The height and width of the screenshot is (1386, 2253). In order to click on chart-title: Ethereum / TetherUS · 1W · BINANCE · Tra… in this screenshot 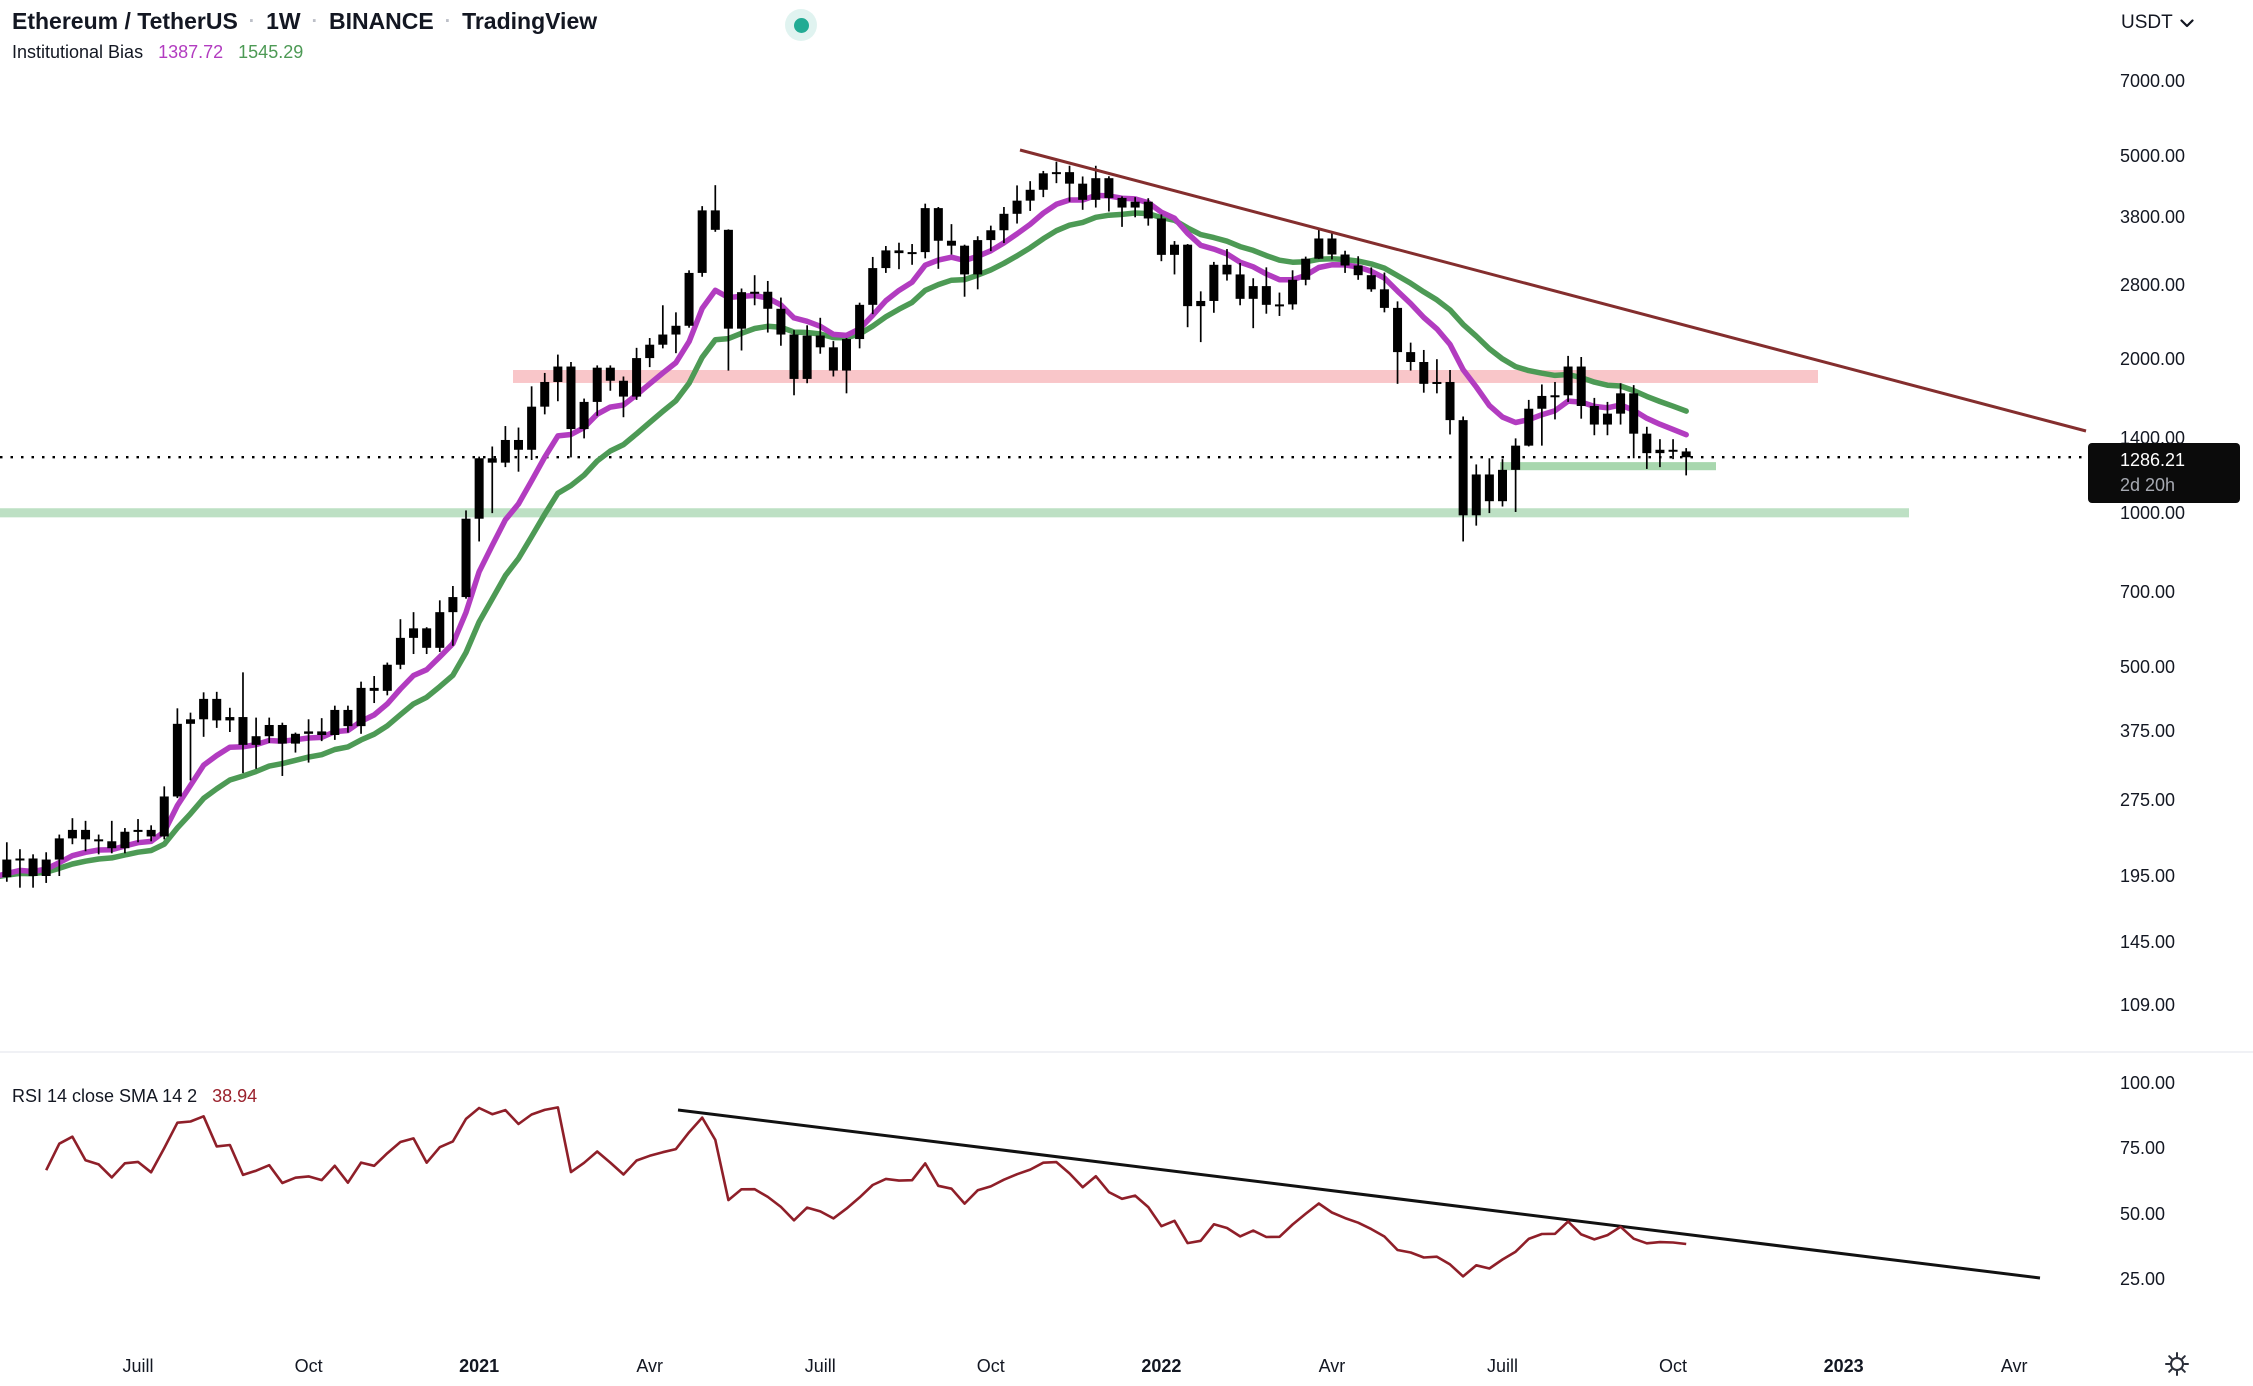, I will do `click(304, 21)`.